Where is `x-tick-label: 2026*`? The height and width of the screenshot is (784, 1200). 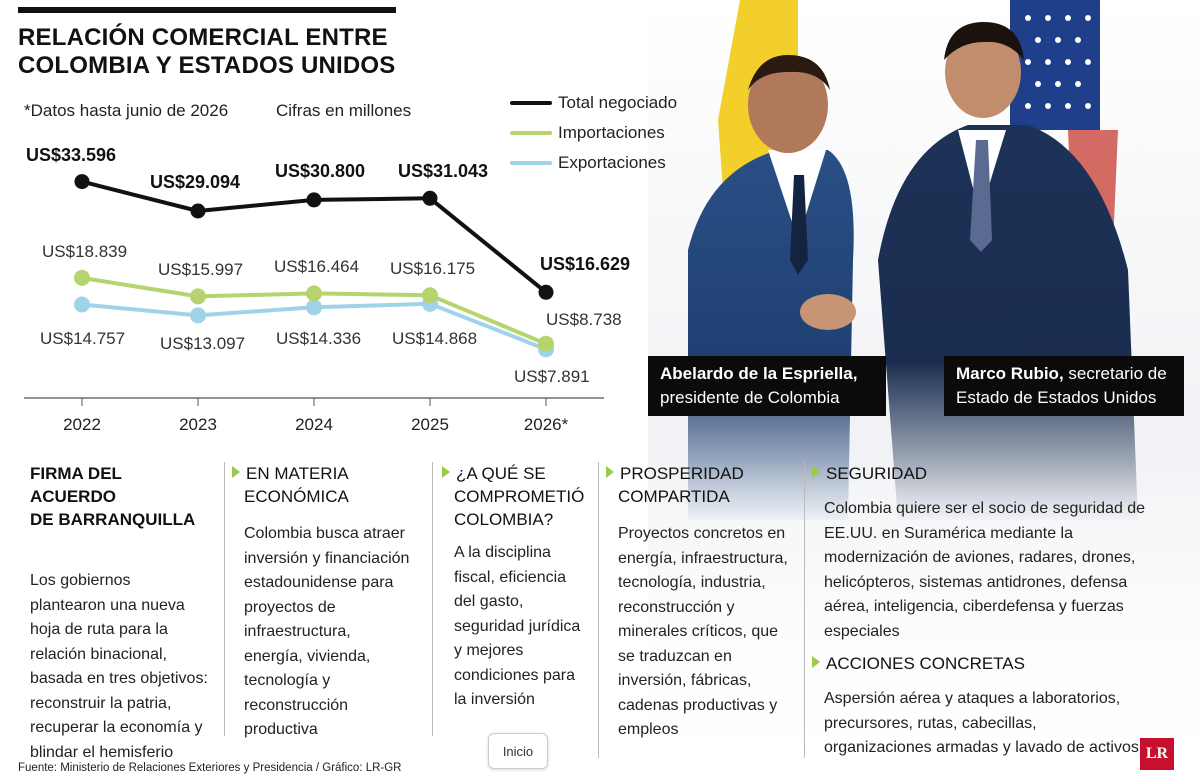
x-tick-label: 2026* is located at coordinates (546, 424).